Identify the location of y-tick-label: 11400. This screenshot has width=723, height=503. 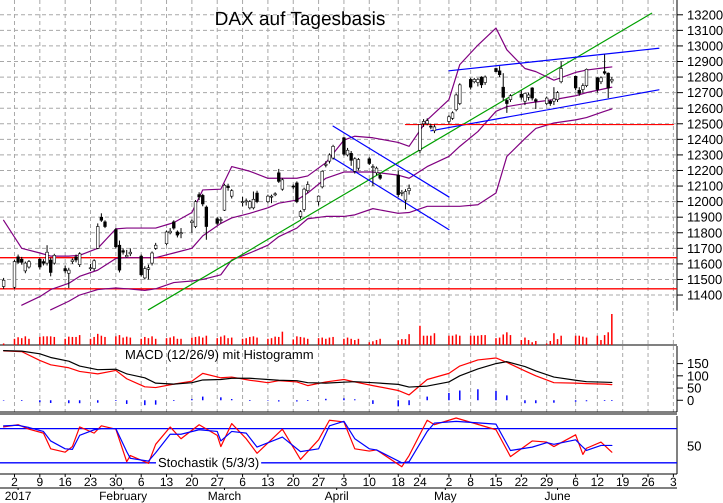
(704, 295).